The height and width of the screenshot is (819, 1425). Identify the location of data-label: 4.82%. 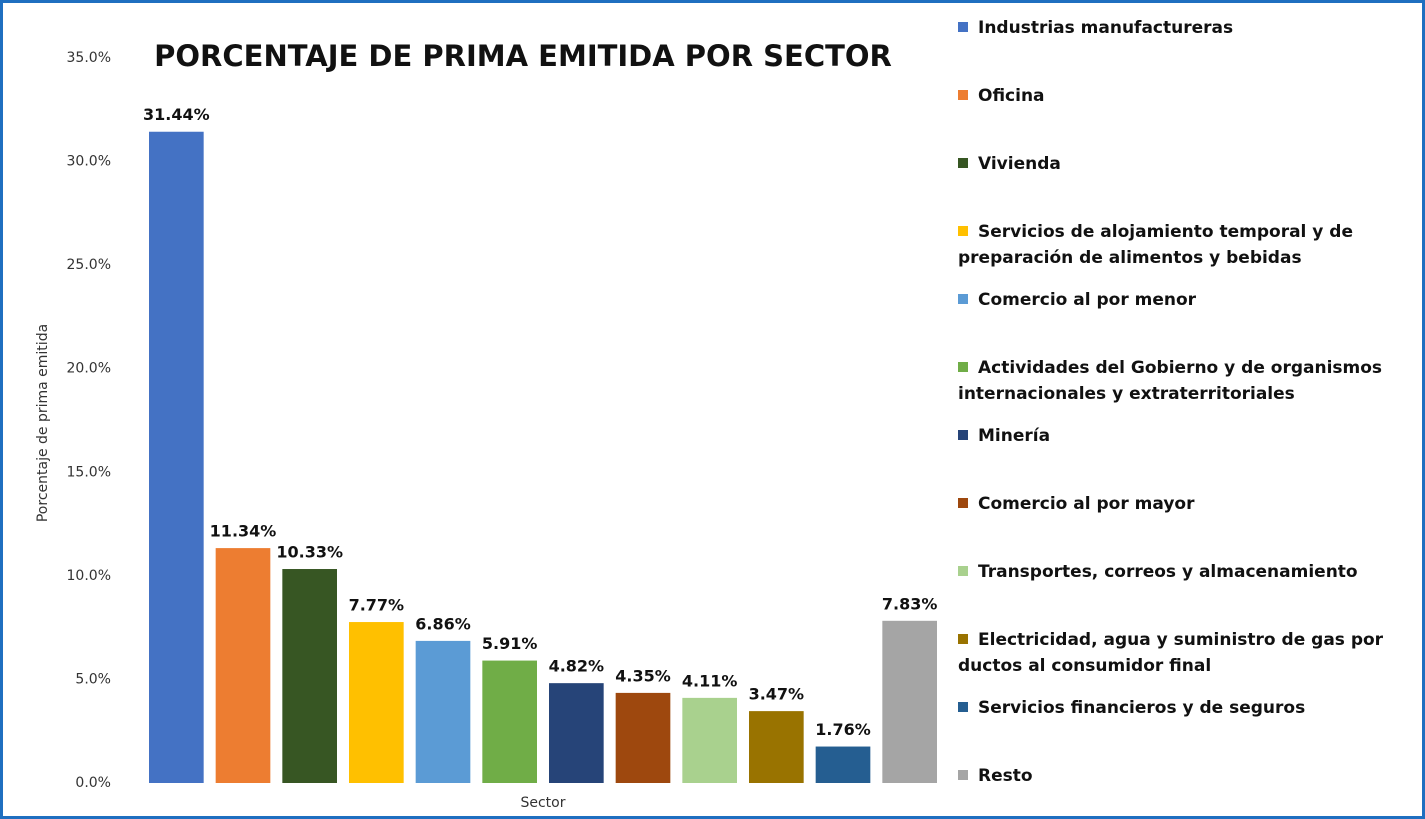
(577, 666).